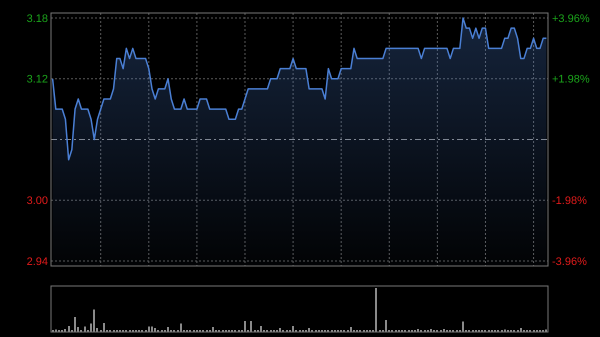 This screenshot has width=600, height=337. I want to click on y2-tick-label: -1.98%, so click(570, 201).